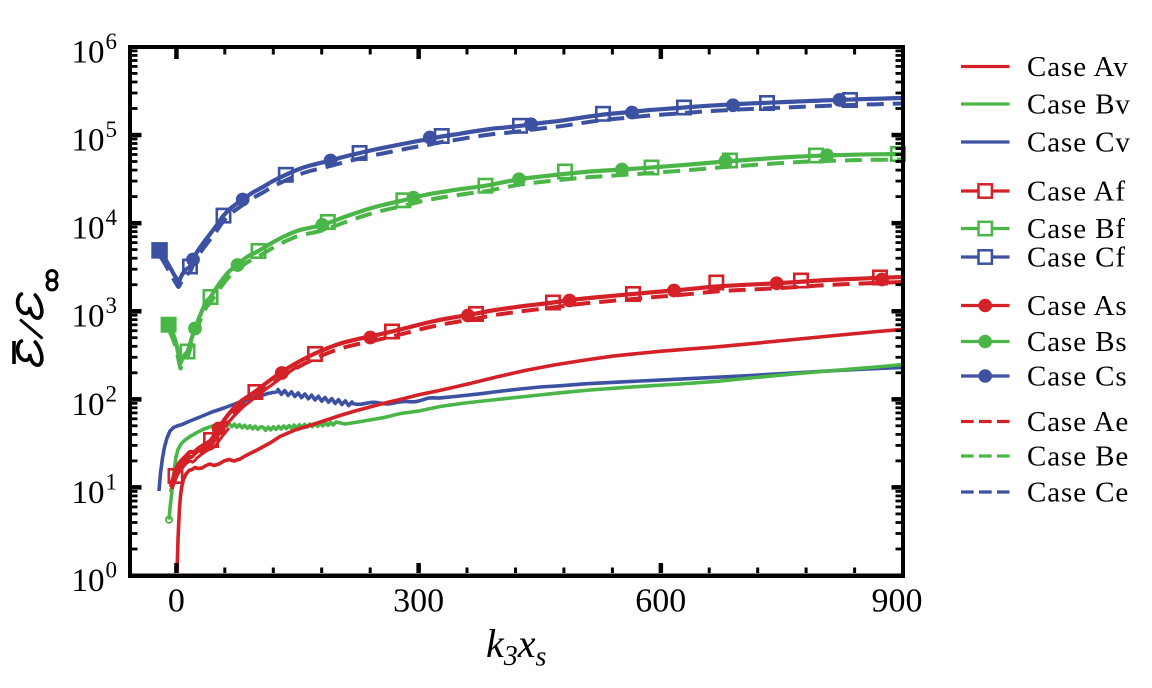 The image size is (1152, 688). What do you see at coordinates (112, 129) in the screenshot?
I see `svg-text: 5` at bounding box center [112, 129].